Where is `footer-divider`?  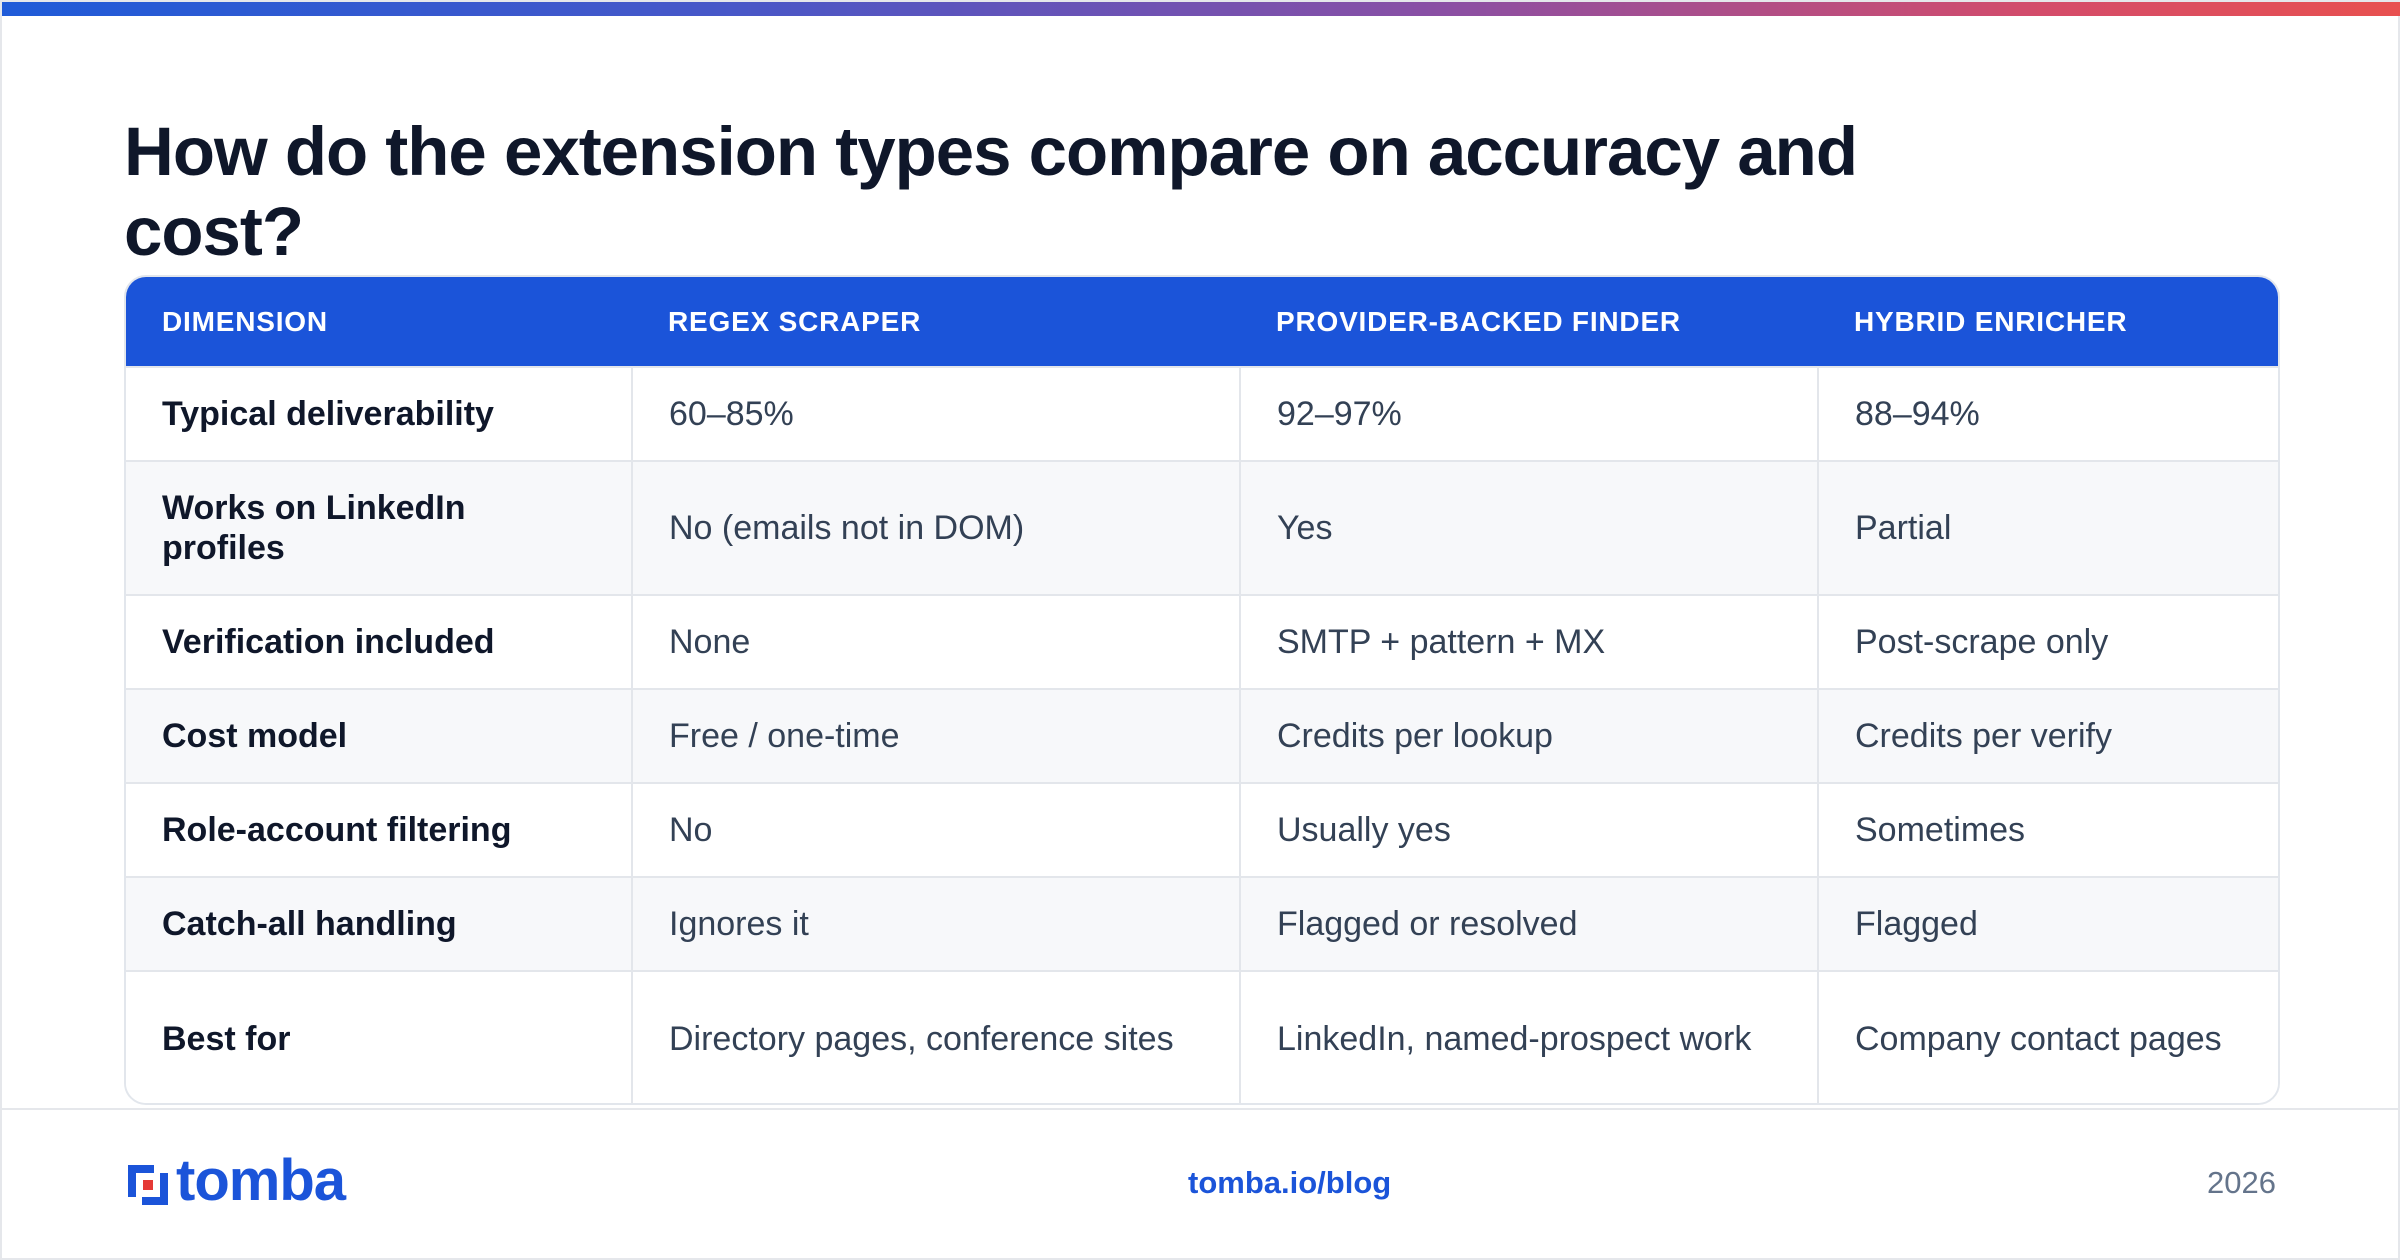
footer-divider is located at coordinates (1201, 1109).